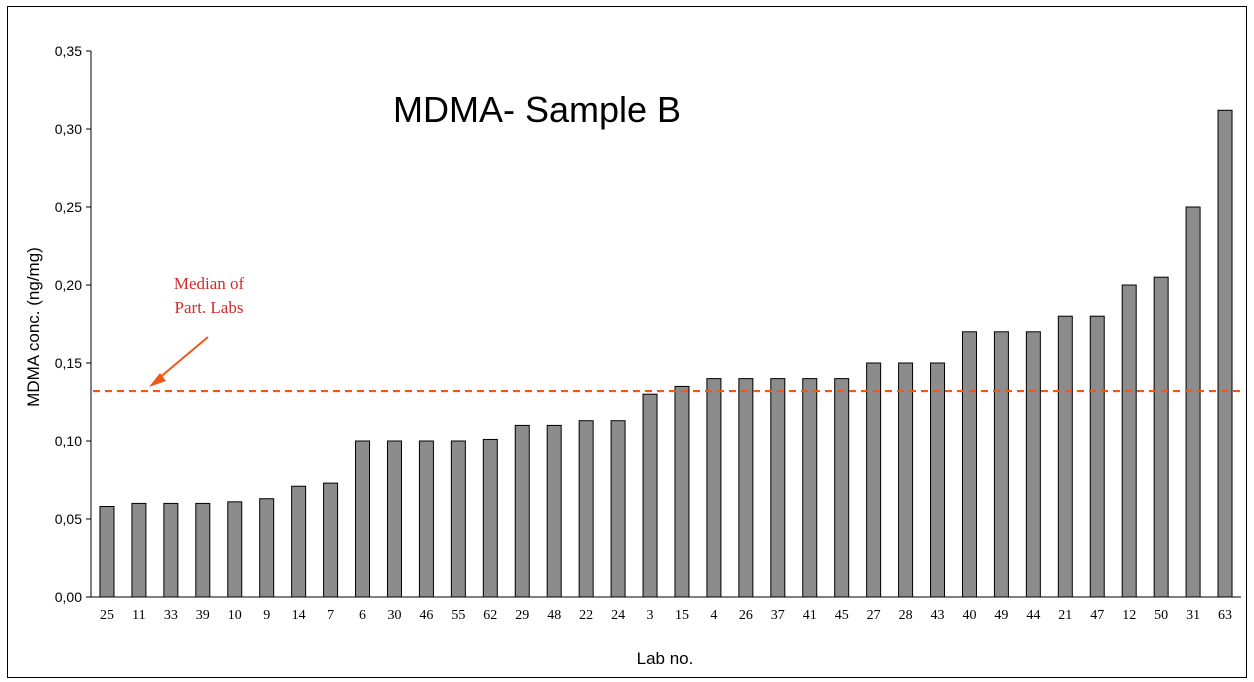 The width and height of the screenshot is (1254, 682). I want to click on x-tick-label: 14, so click(299, 615).